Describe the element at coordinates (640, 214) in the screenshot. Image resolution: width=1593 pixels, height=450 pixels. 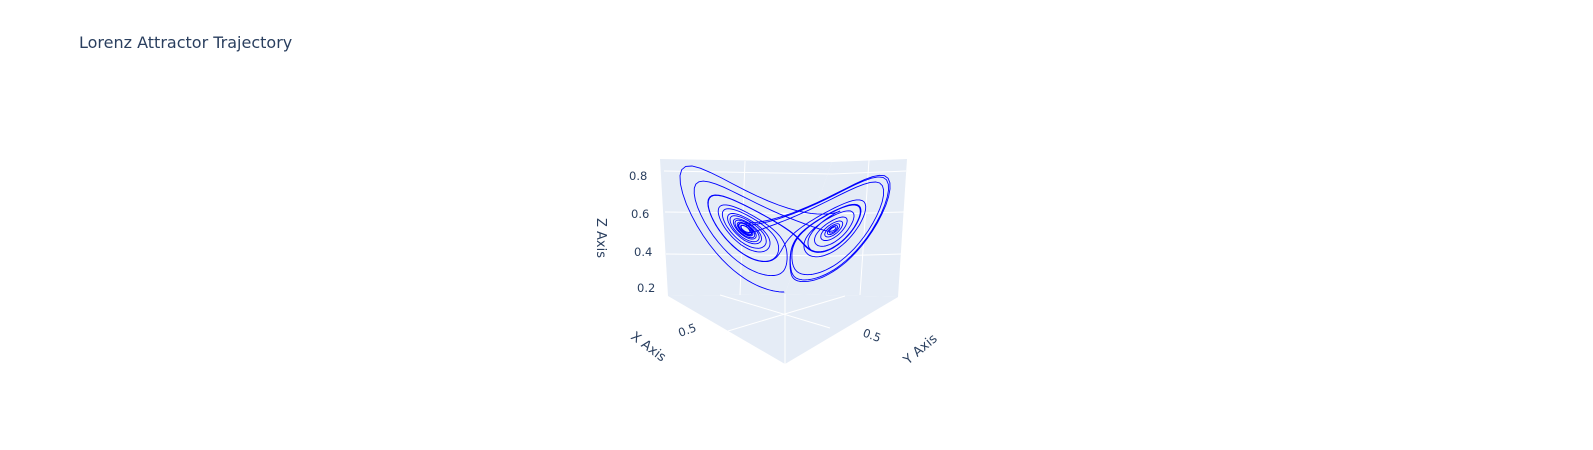
I see `z-tick-2: 0.6` at that location.